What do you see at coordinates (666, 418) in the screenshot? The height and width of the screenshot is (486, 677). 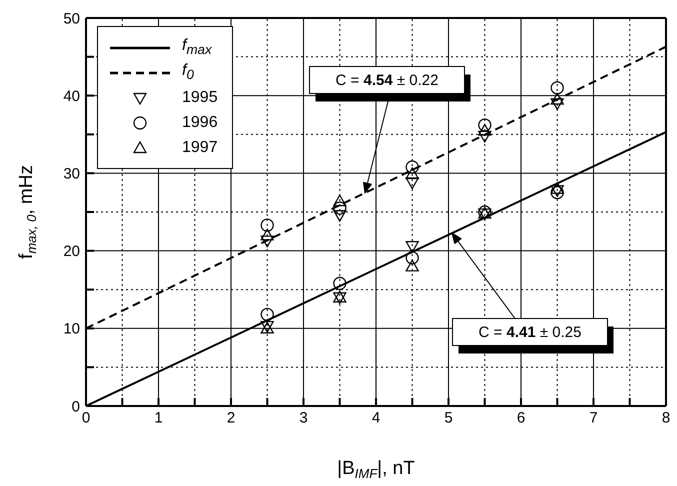 I see `x-tick-label: 8` at bounding box center [666, 418].